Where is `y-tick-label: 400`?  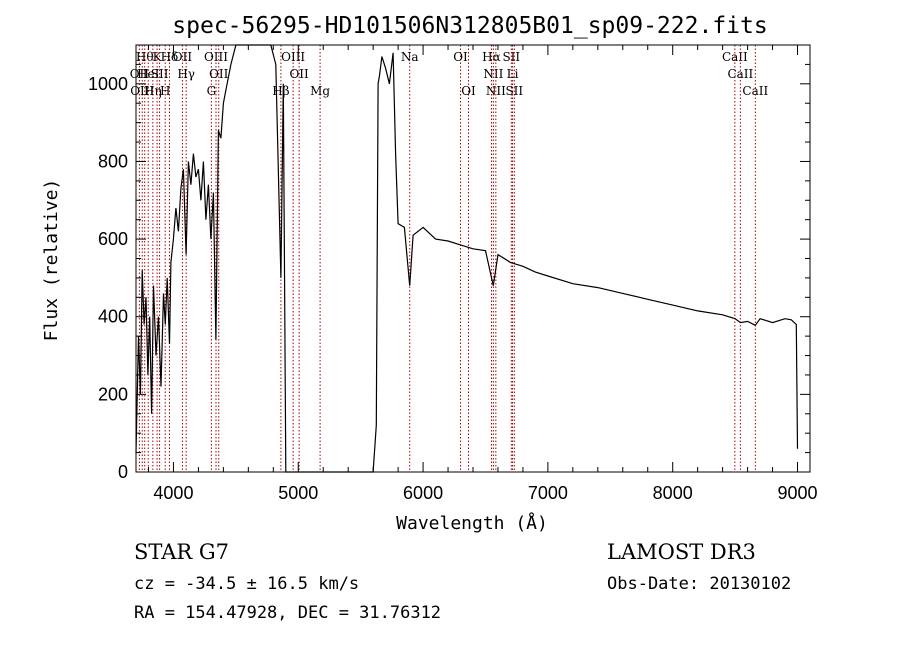 y-tick-label: 400 is located at coordinates (113, 317).